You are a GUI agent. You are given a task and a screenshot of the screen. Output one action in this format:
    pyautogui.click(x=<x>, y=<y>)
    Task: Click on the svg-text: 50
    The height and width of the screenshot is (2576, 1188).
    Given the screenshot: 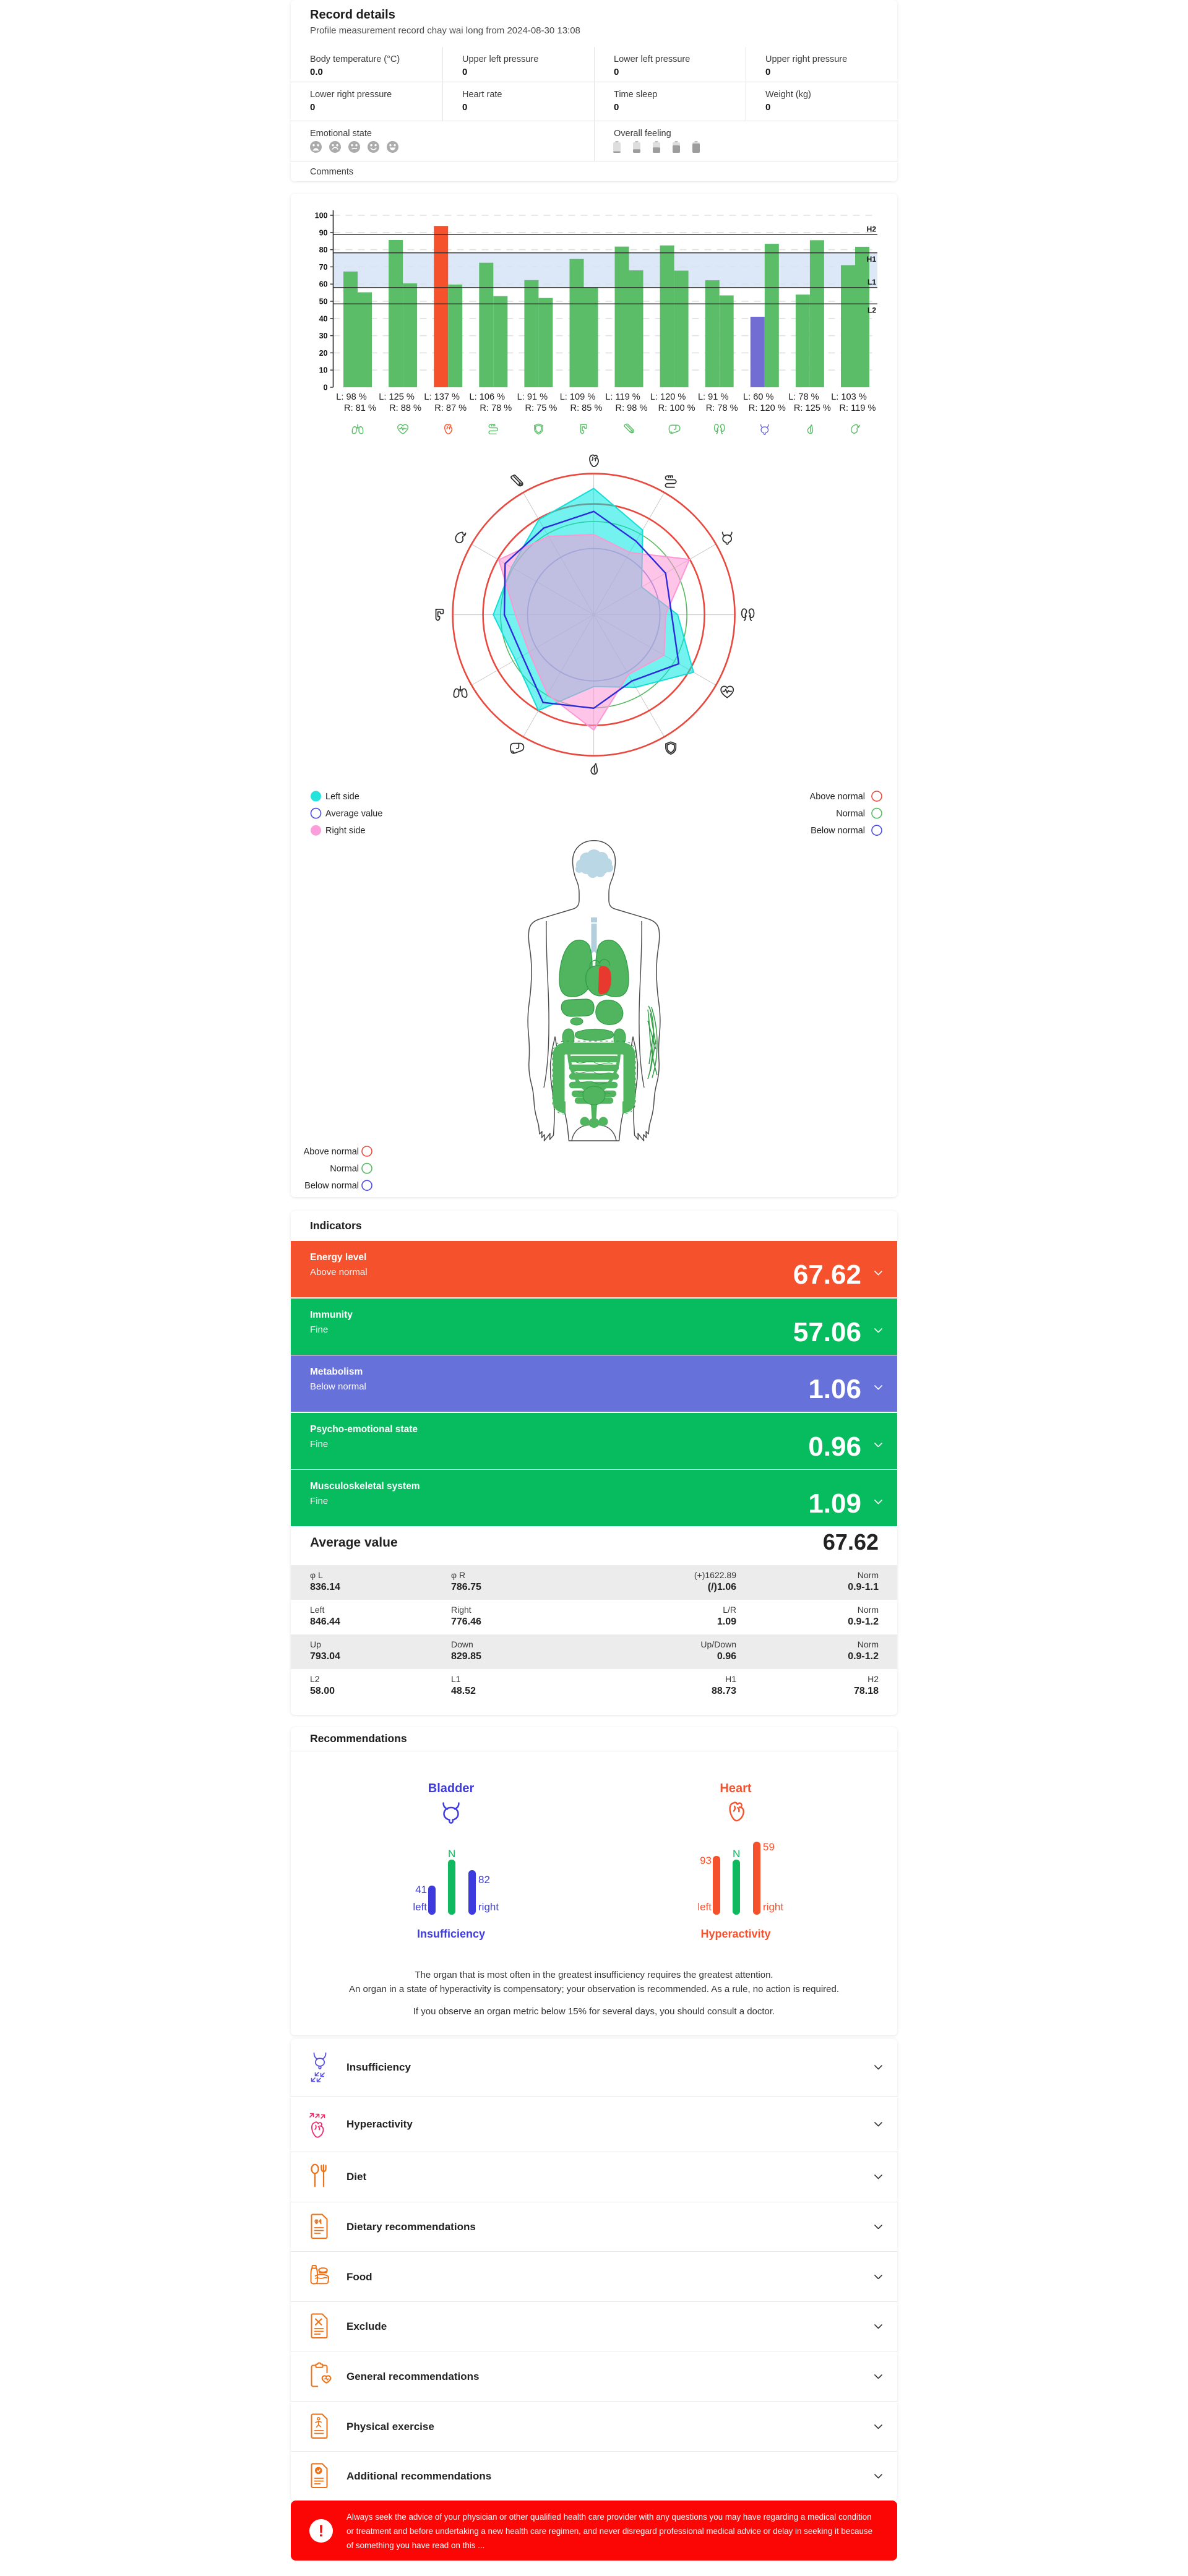 What is the action you would take?
    pyautogui.click(x=323, y=302)
    